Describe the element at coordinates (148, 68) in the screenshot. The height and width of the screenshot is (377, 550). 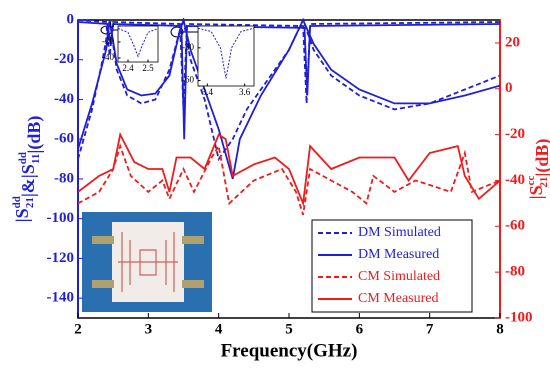
I see `x-tick-label: 2.5` at that location.